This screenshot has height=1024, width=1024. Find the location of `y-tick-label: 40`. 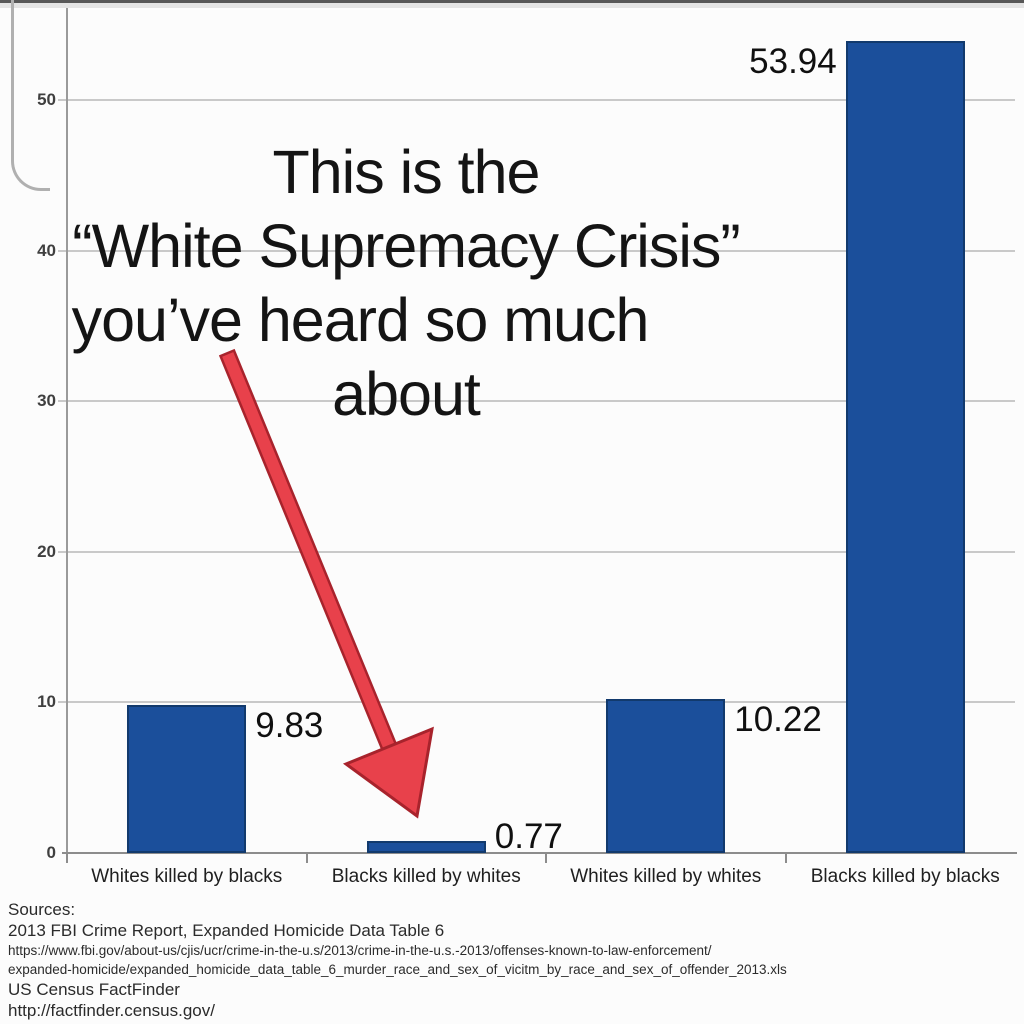

y-tick-label: 40 is located at coordinates (46, 250).